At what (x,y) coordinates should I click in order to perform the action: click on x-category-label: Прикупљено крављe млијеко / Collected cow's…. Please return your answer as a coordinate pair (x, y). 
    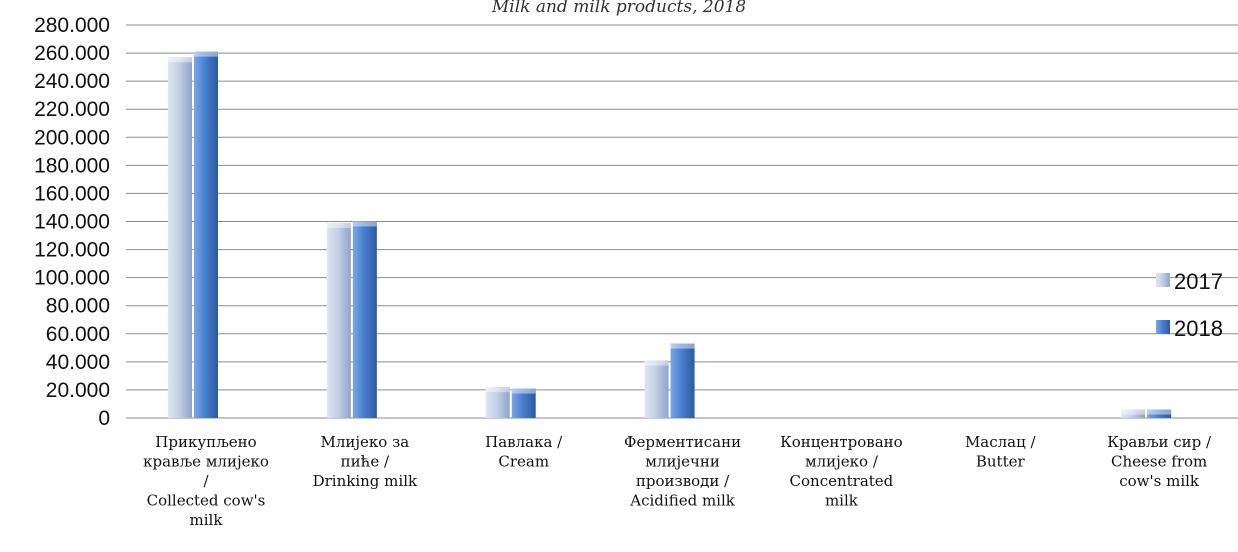
    Looking at the image, I should click on (206, 481).